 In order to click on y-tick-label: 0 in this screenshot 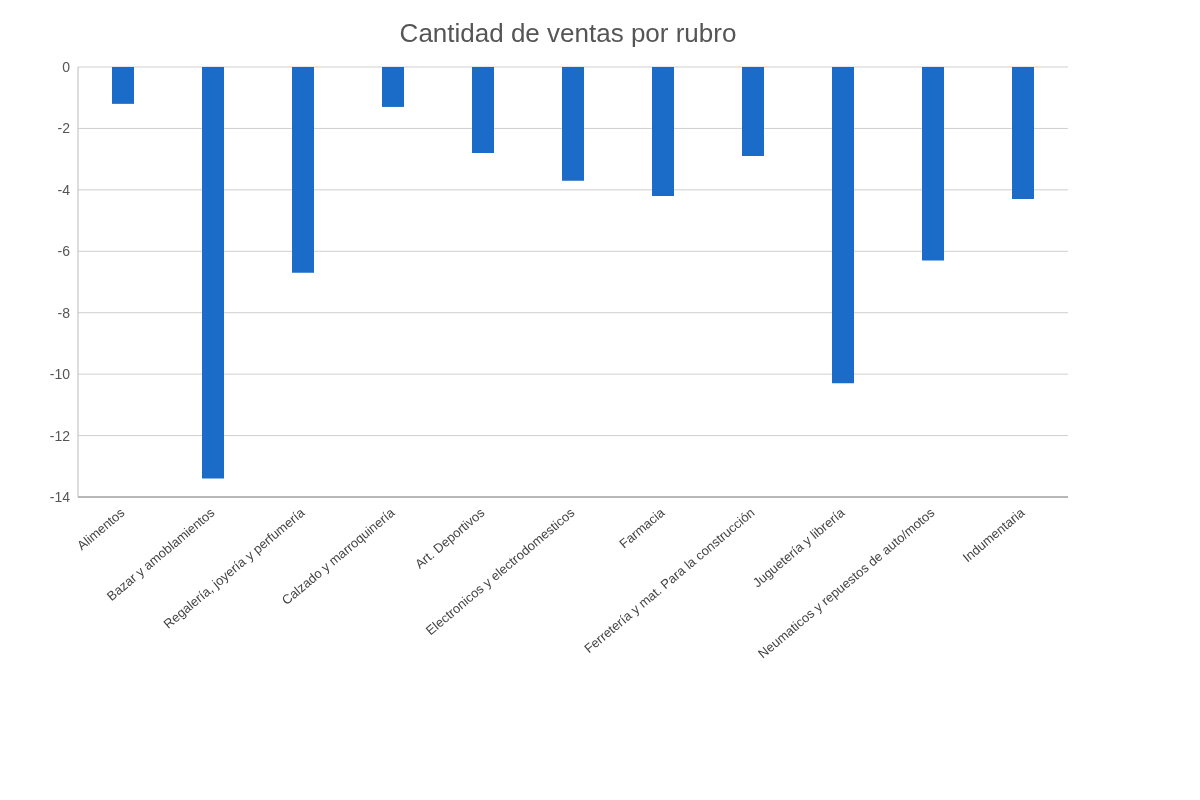, I will do `click(66, 66)`.